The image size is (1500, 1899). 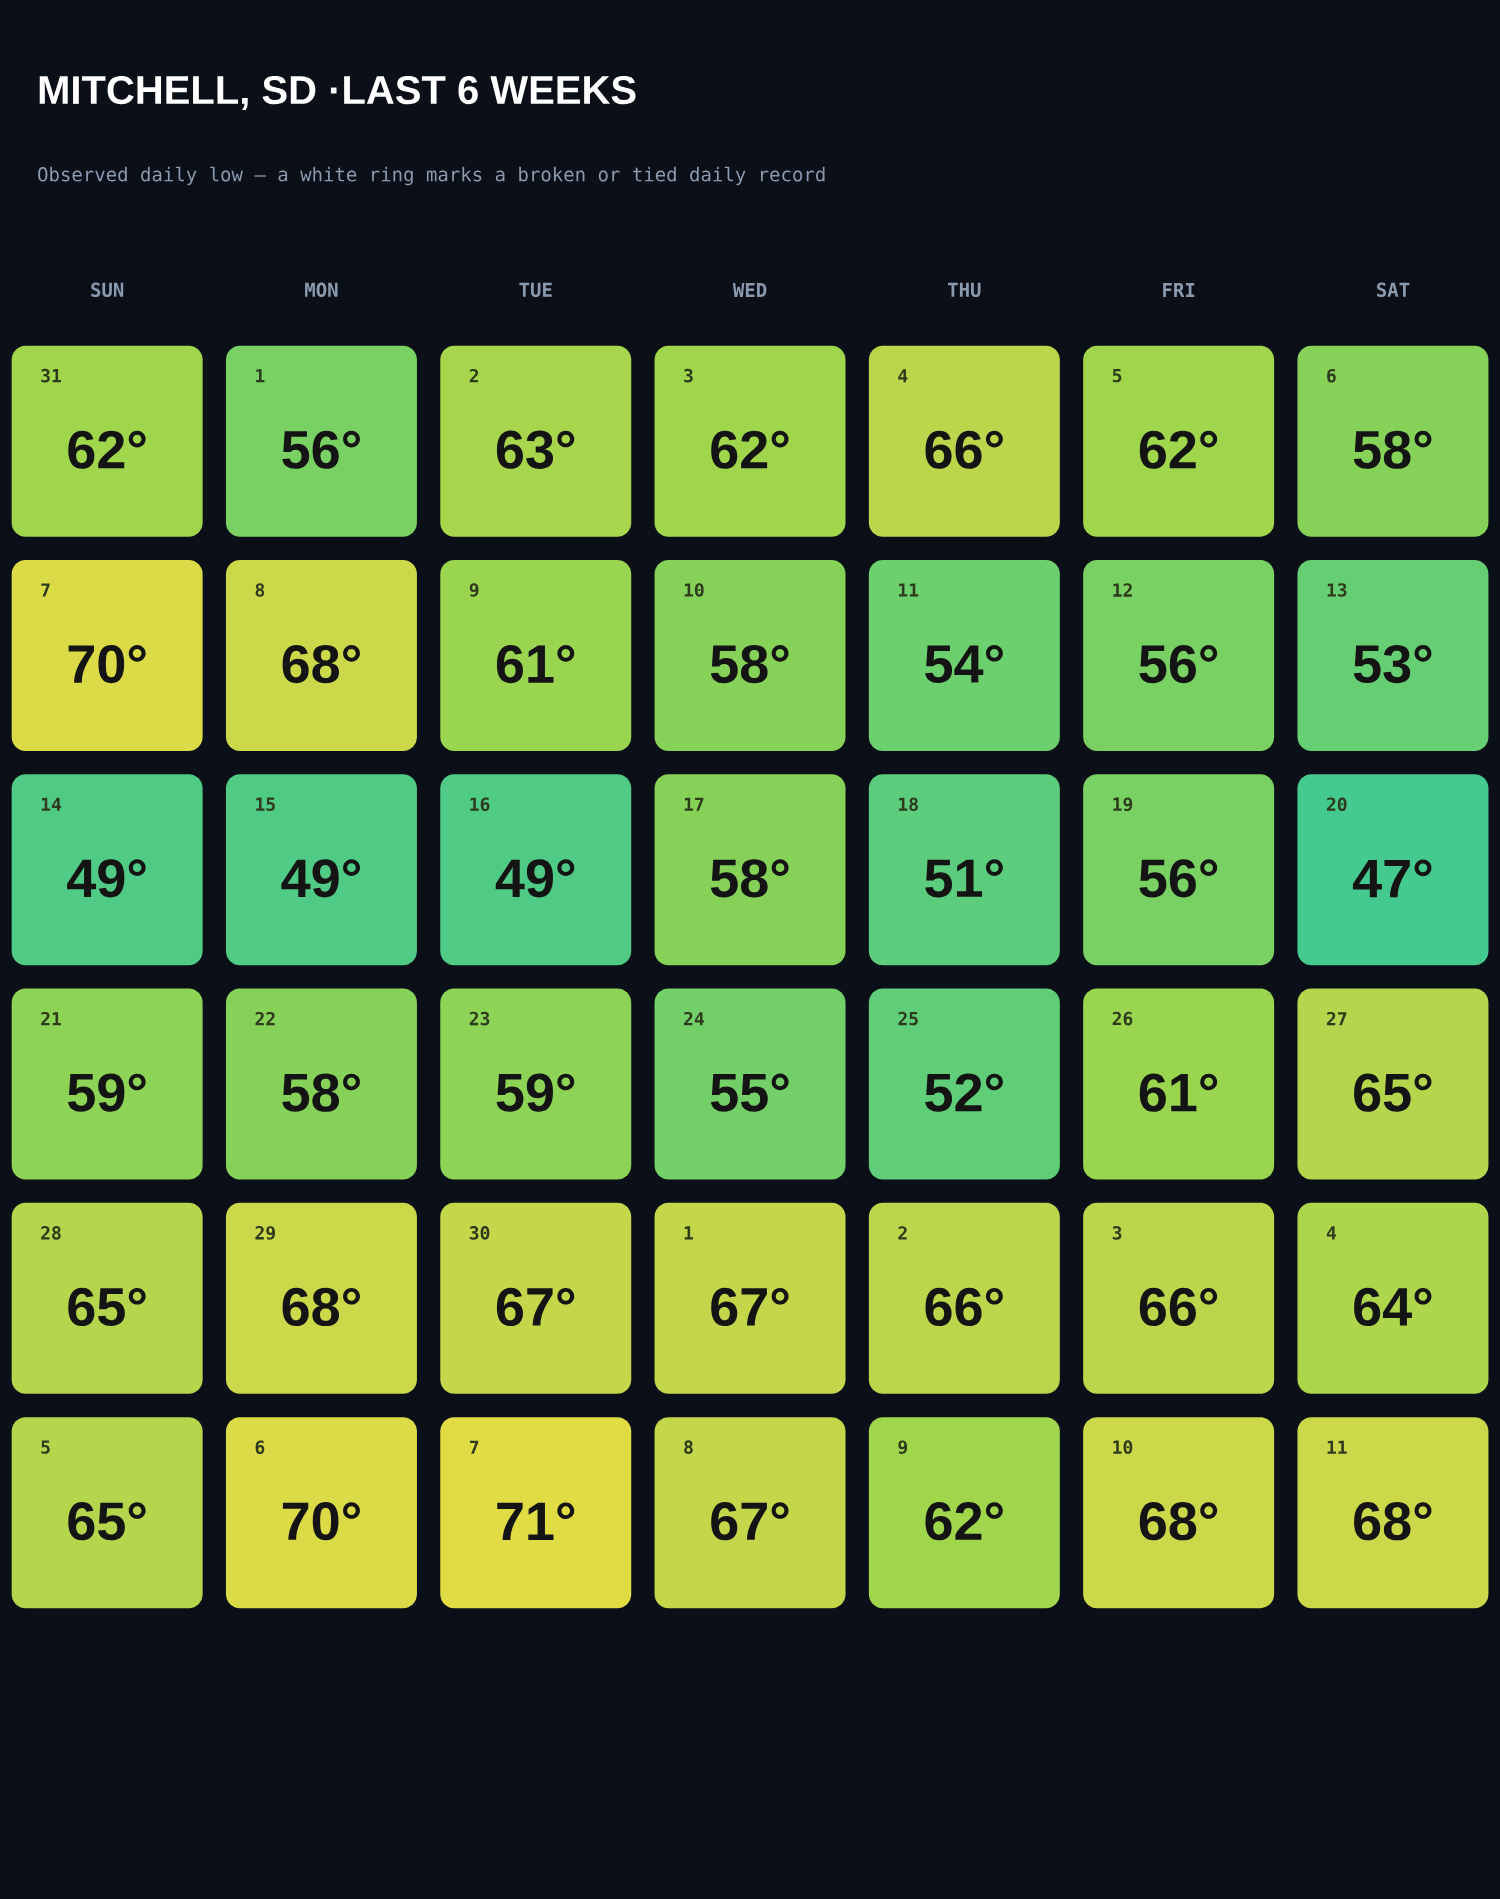 What do you see at coordinates (694, 1018) in the screenshot?
I see `annotation: 24` at bounding box center [694, 1018].